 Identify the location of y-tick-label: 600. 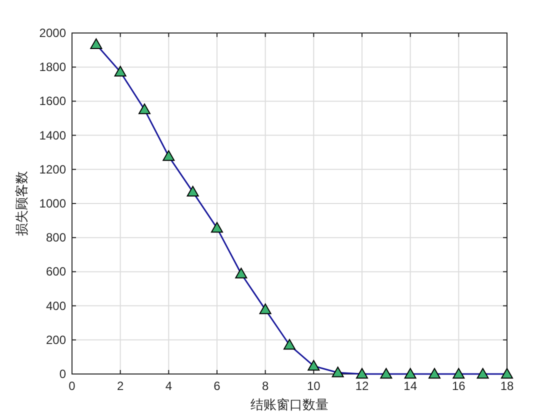
(56, 271).